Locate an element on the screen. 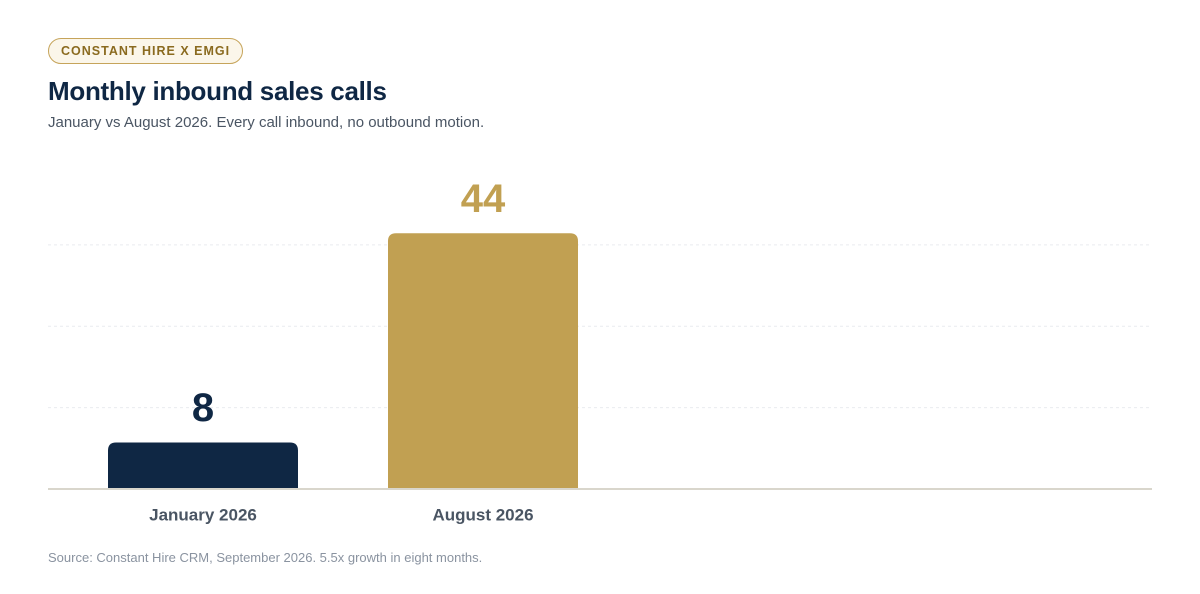 The height and width of the screenshot is (594, 1200). x-tick-label: January 2026 is located at coordinates (203, 514).